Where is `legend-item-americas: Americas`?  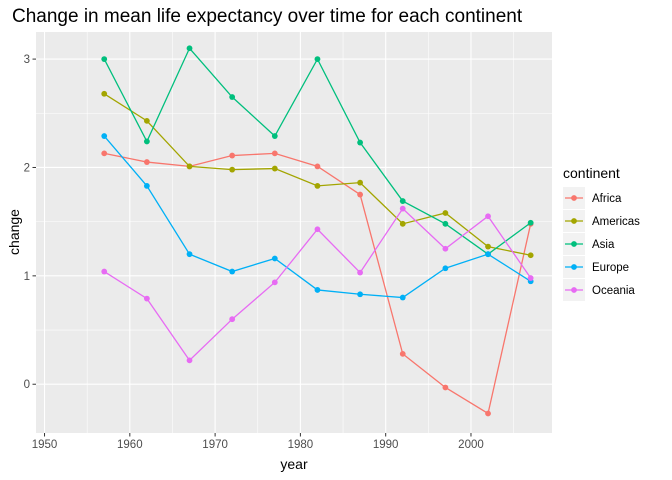
legend-item-americas: Americas is located at coordinates (601, 221).